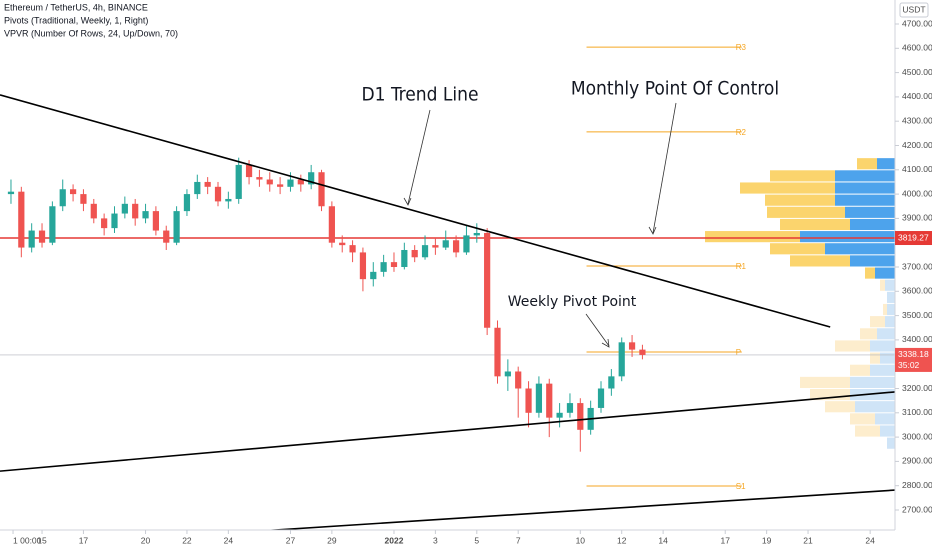 The height and width of the screenshot is (550, 932). I want to click on y-tick-label: 4700.00, so click(917, 23).